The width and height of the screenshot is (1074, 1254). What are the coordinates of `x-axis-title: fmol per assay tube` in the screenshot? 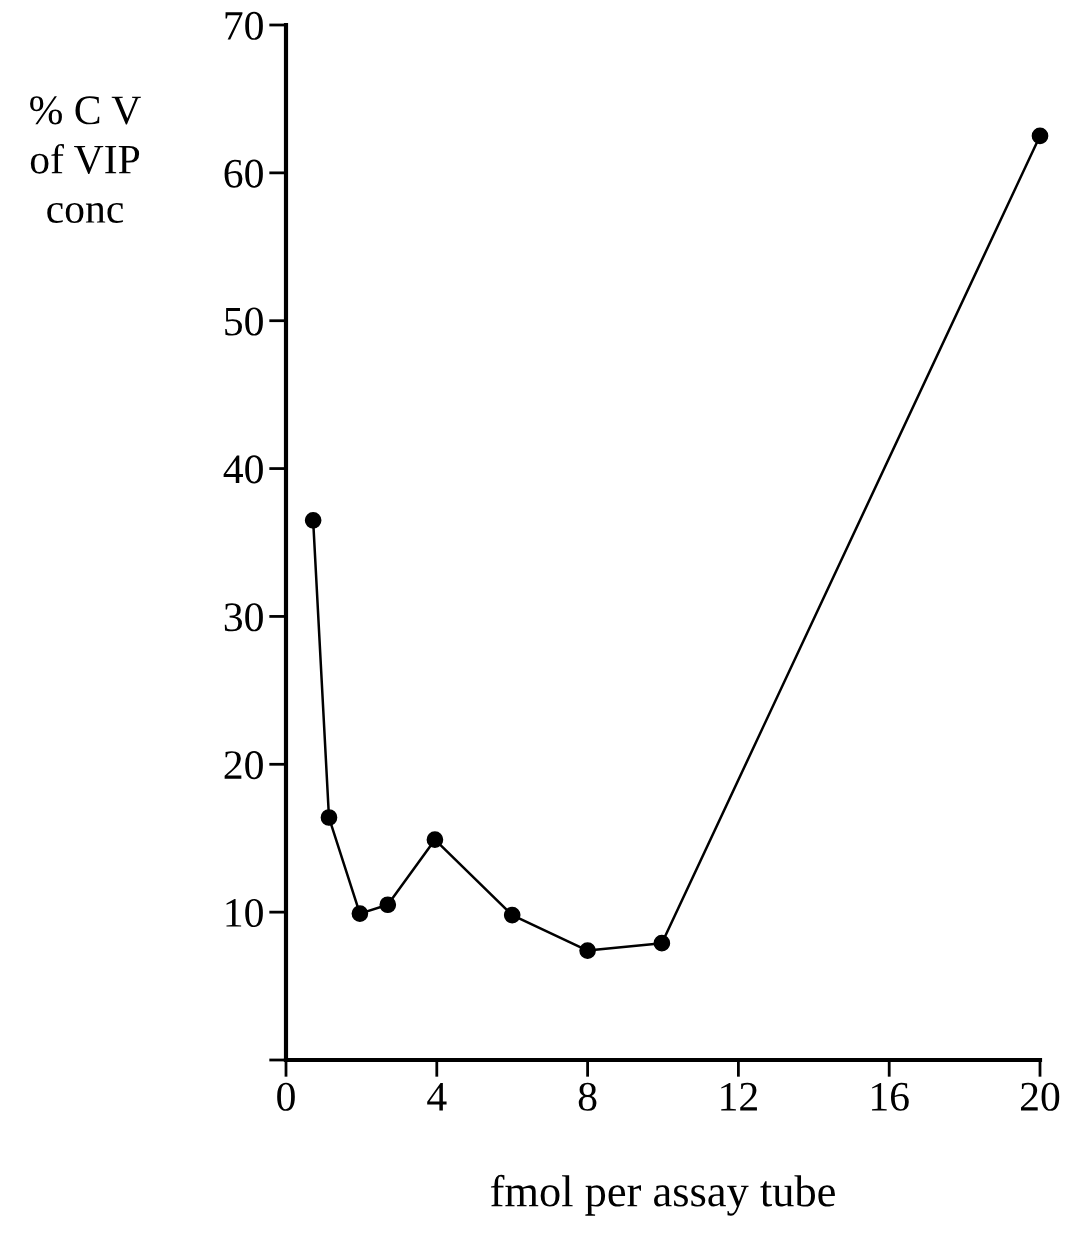 It's located at (662, 1195).